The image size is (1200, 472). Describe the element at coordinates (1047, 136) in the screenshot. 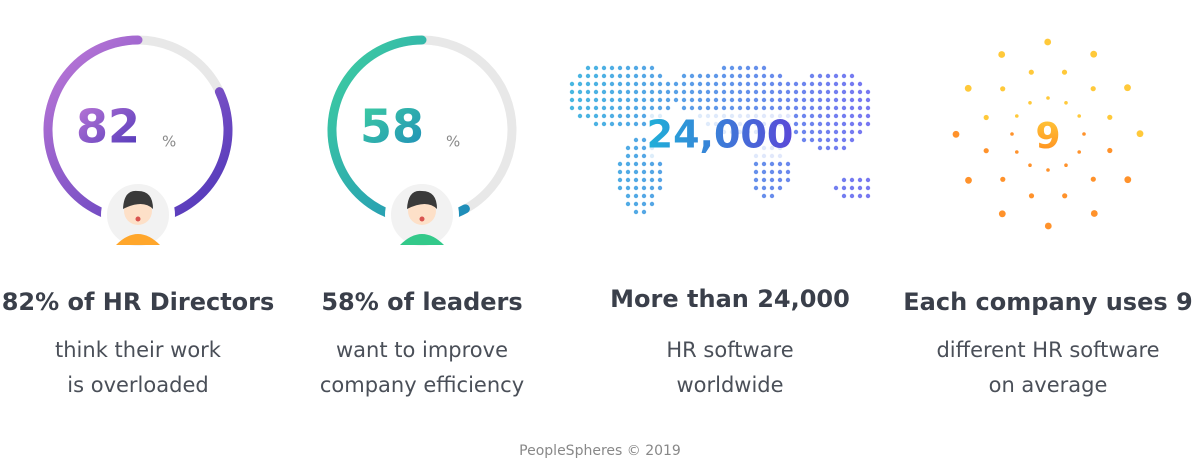

I see `burst-value: 9` at that location.